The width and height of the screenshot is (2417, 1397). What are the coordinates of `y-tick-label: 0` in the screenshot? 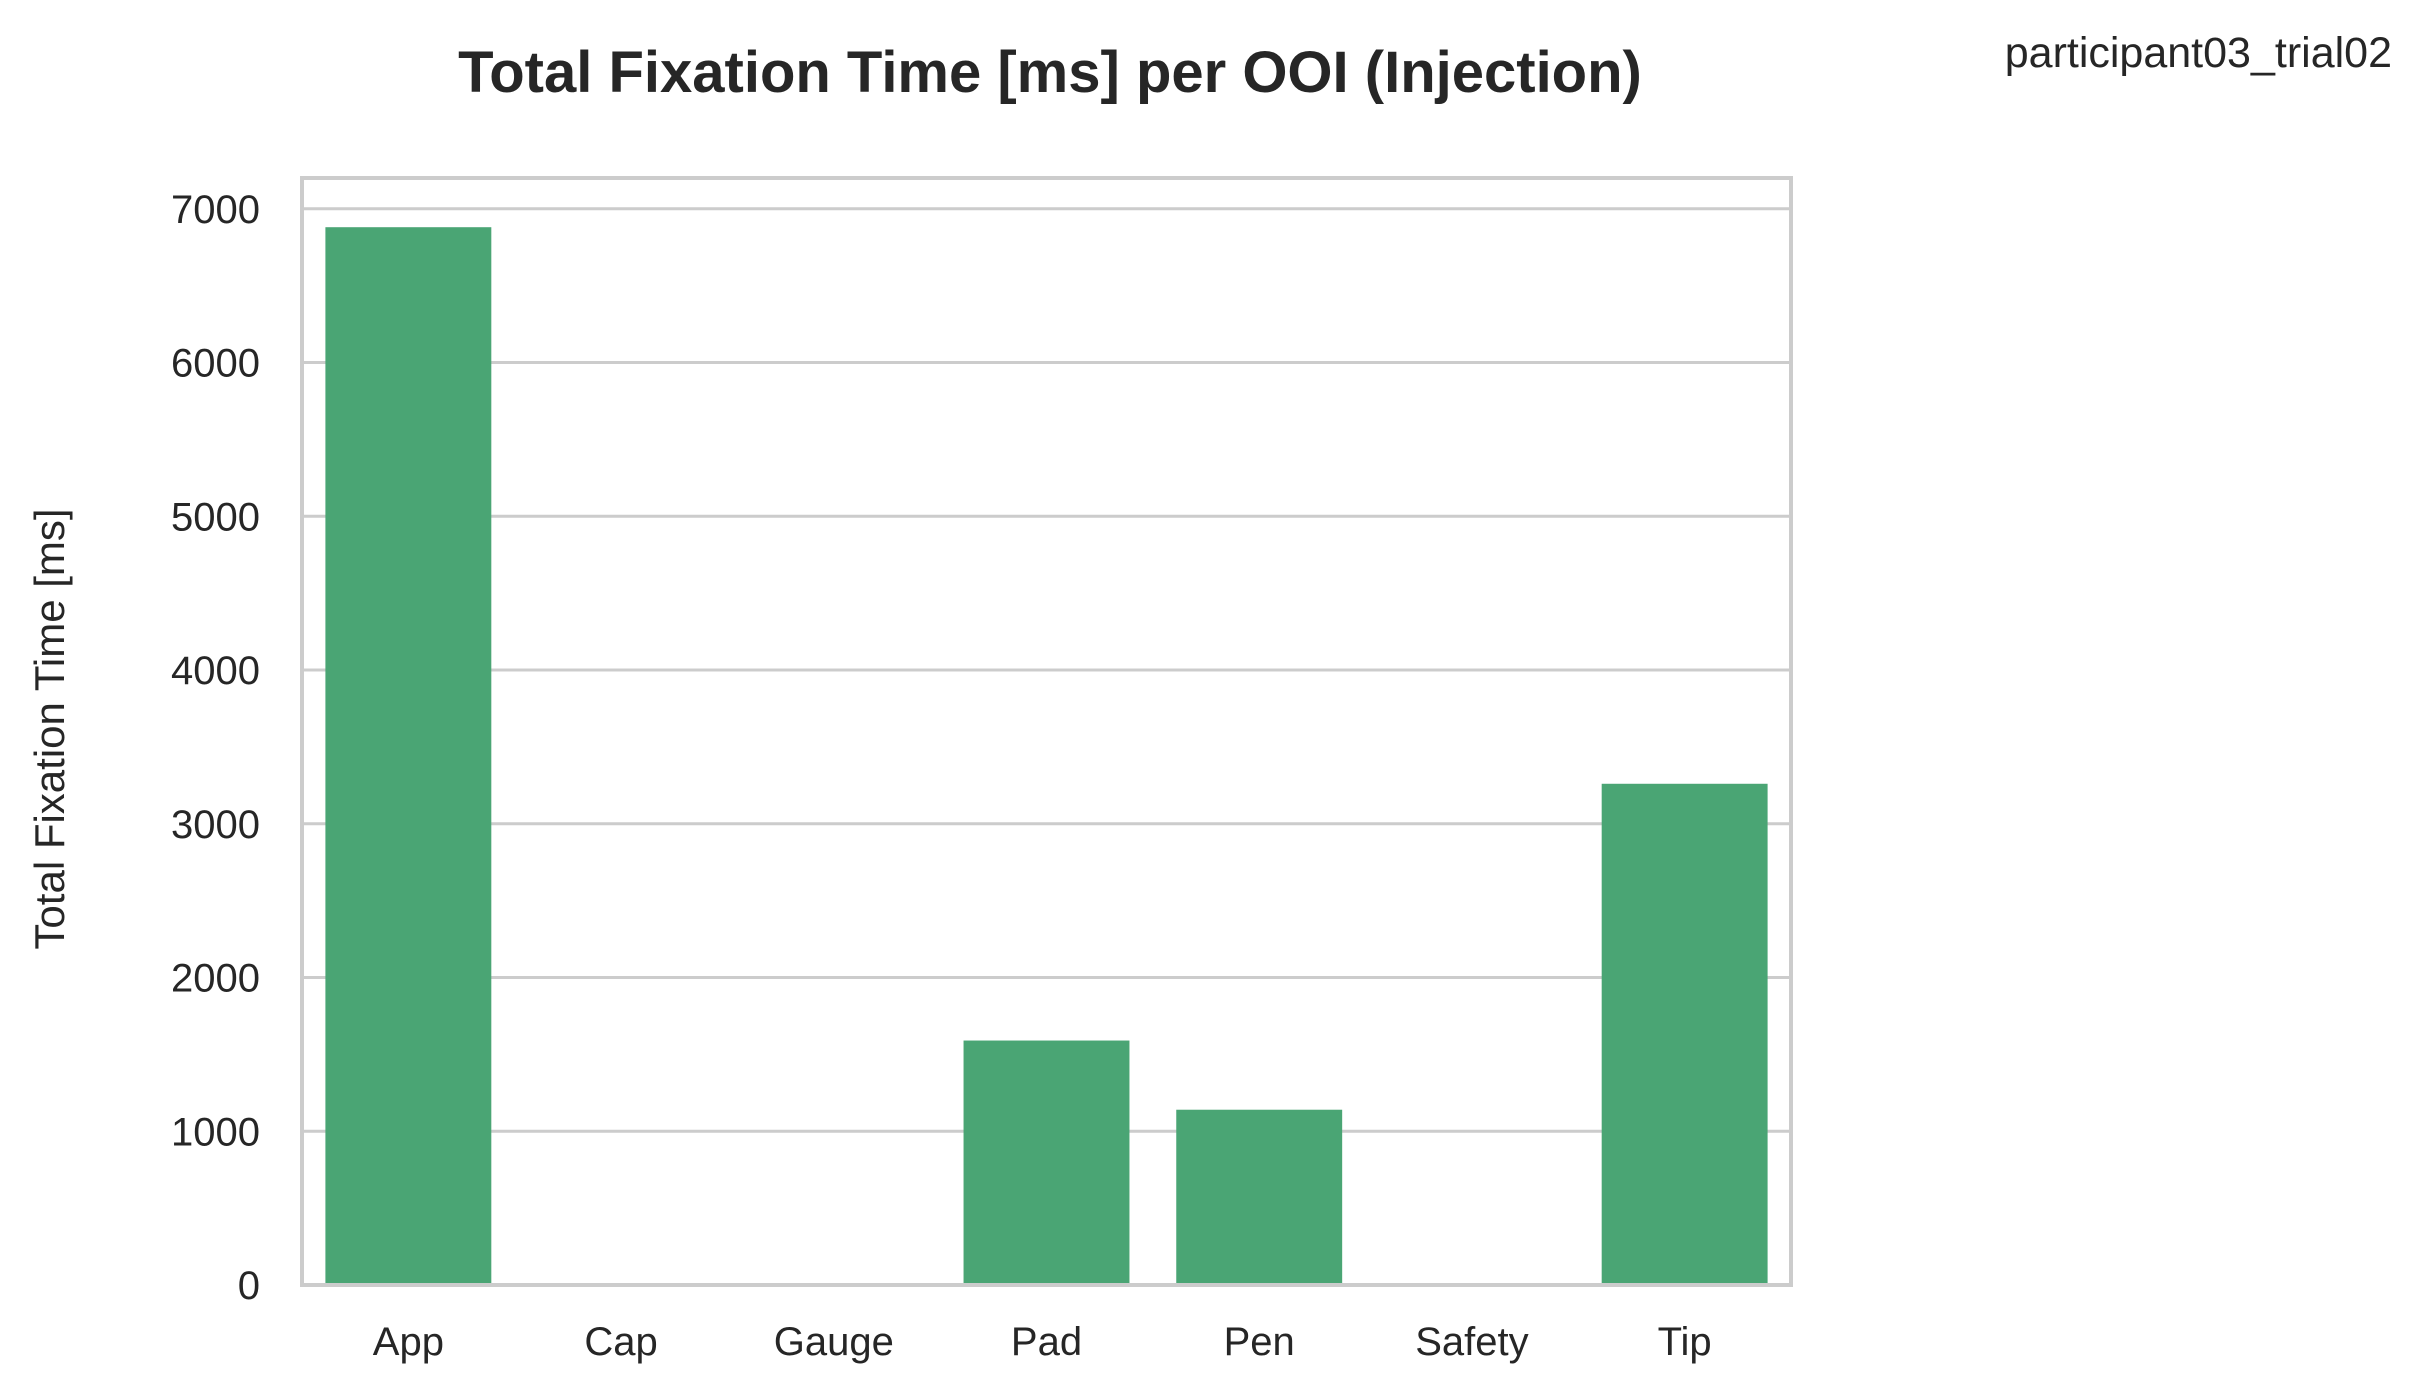 It's located at (249, 1286).